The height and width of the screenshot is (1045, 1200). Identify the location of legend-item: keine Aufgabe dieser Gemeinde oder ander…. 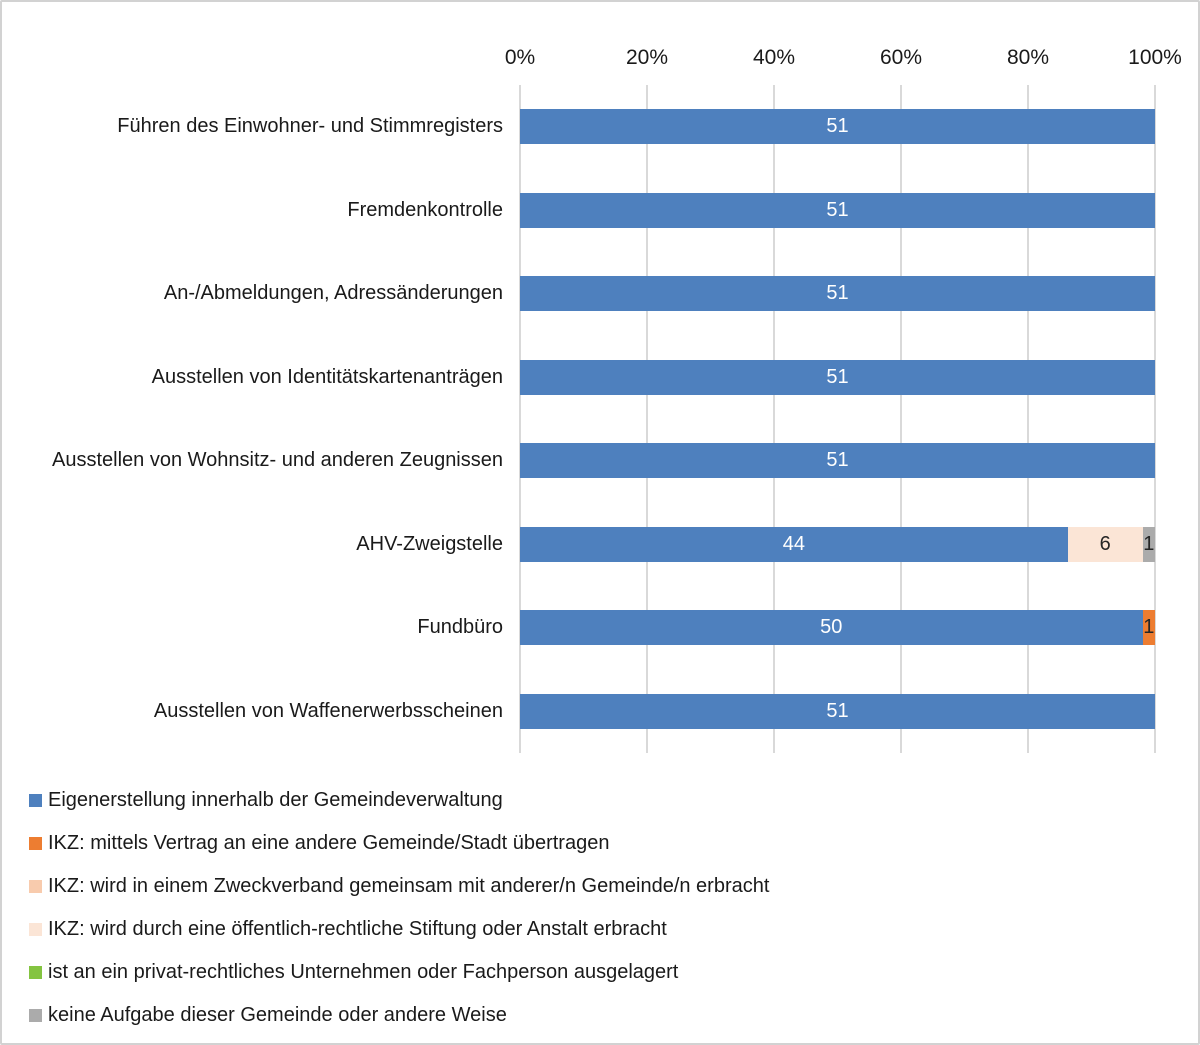
(604, 1015).